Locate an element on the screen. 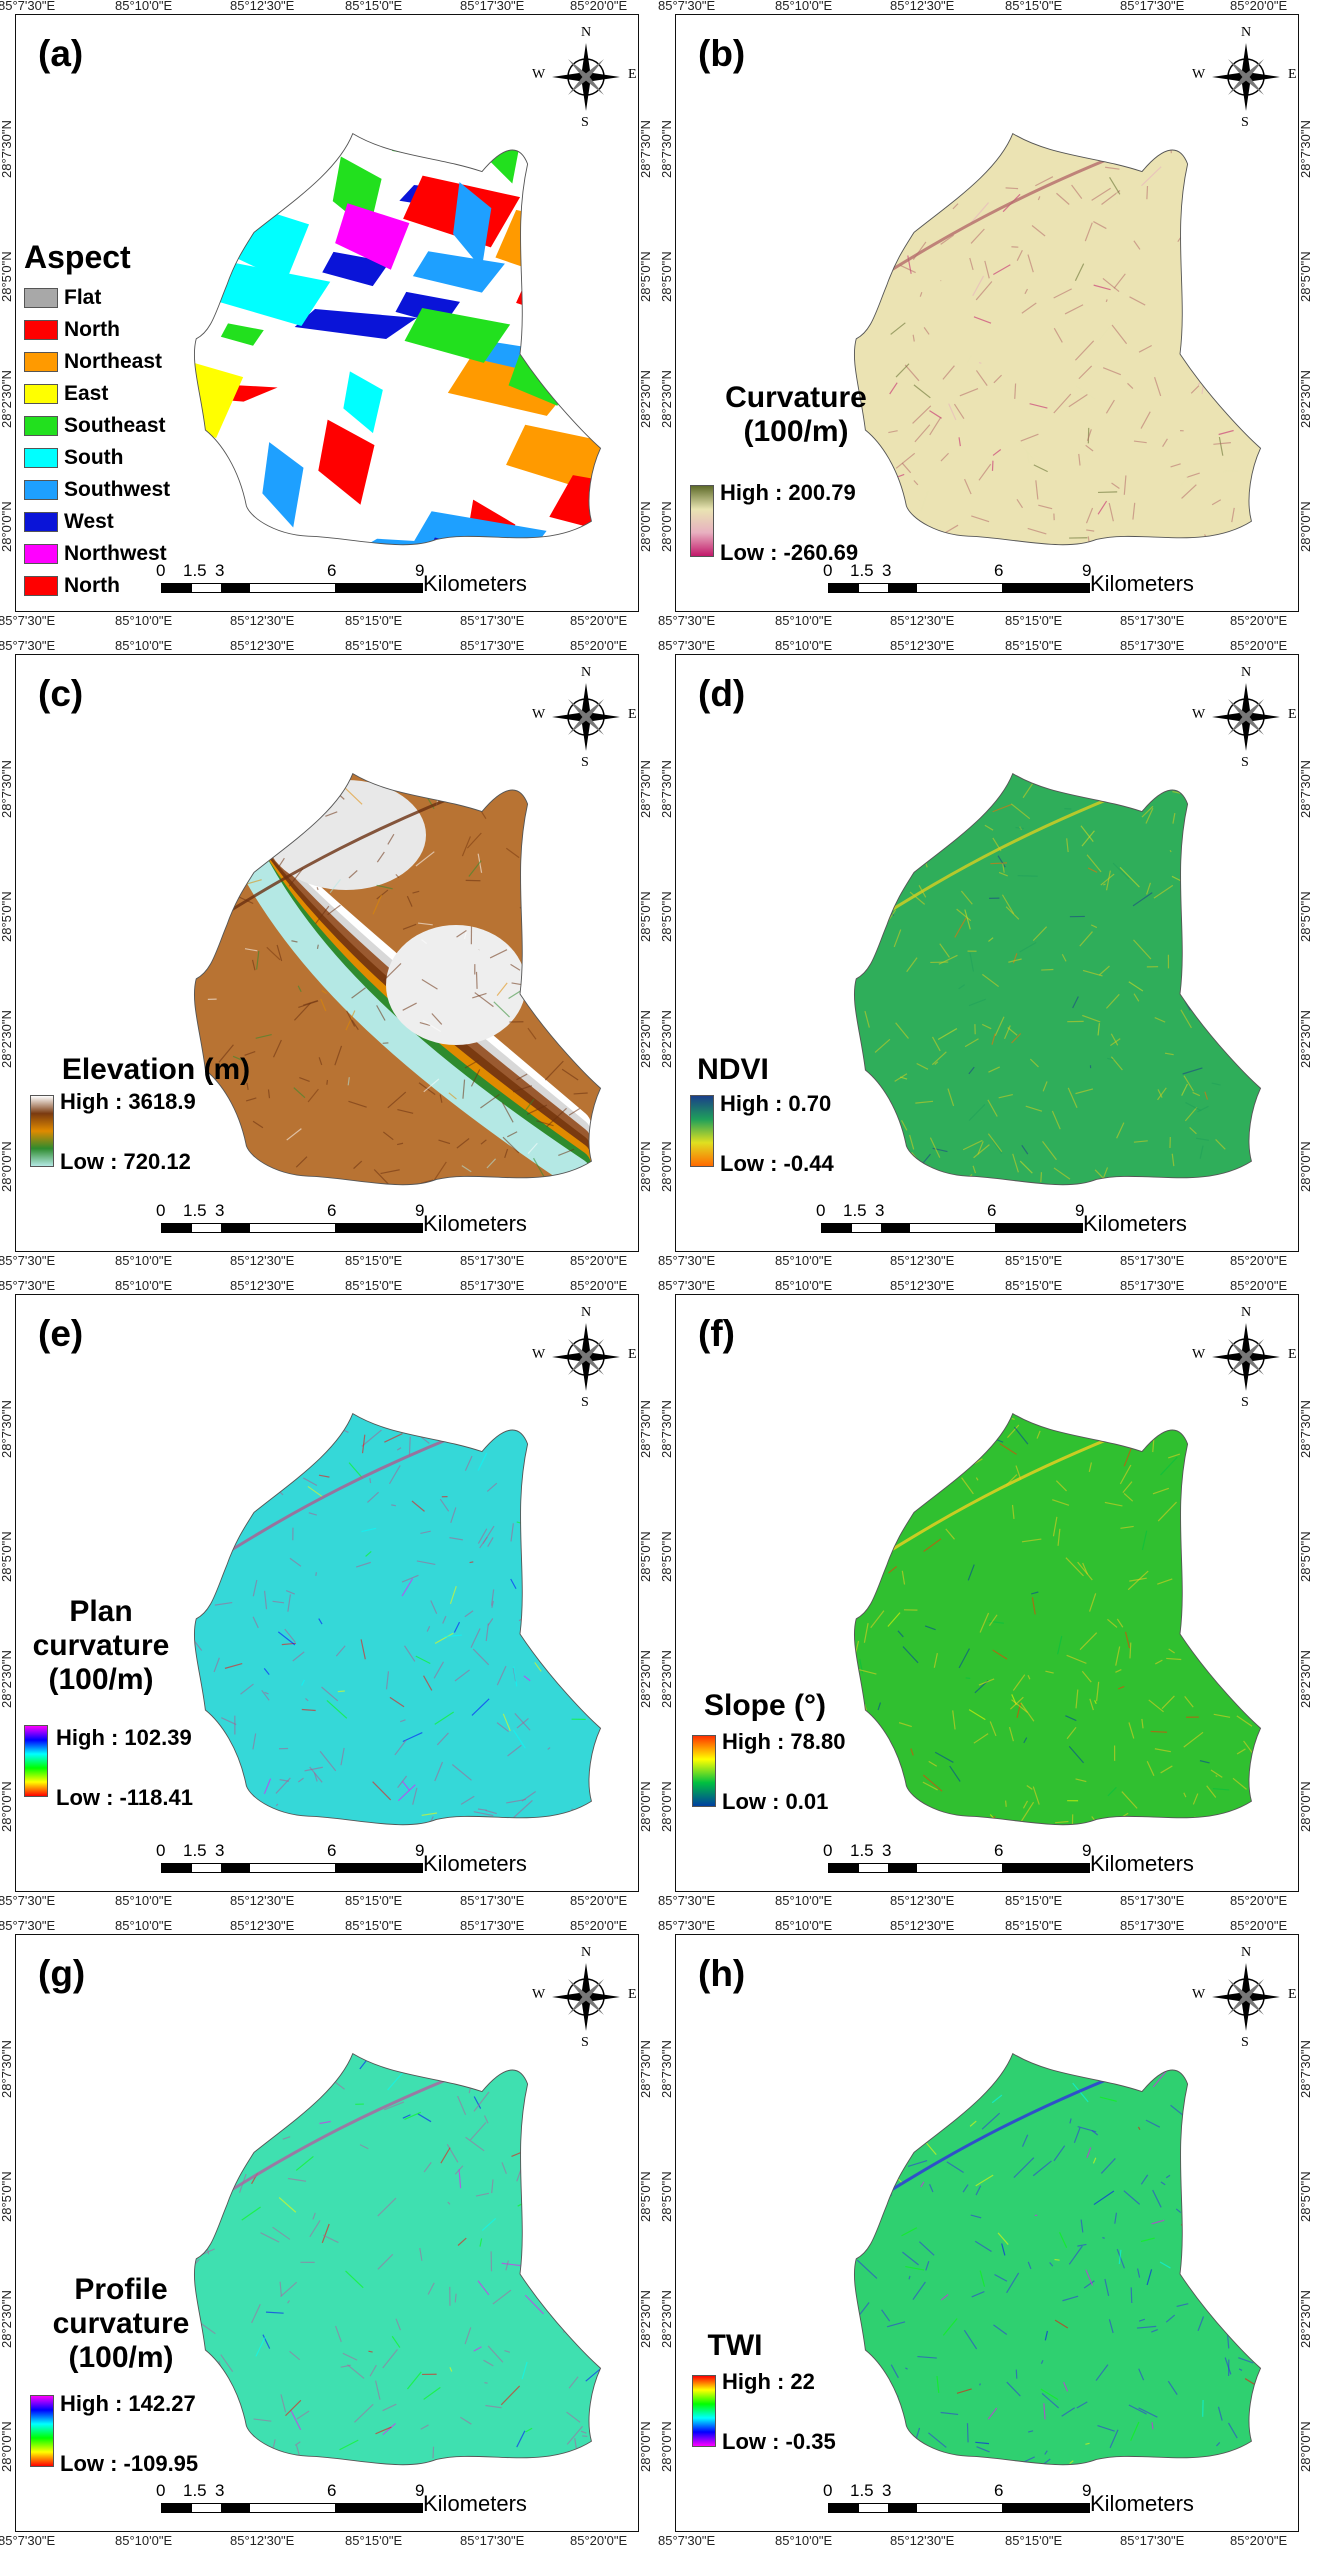 The height and width of the screenshot is (2559, 1323). compass-s-label: S is located at coordinates (1245, 2042).